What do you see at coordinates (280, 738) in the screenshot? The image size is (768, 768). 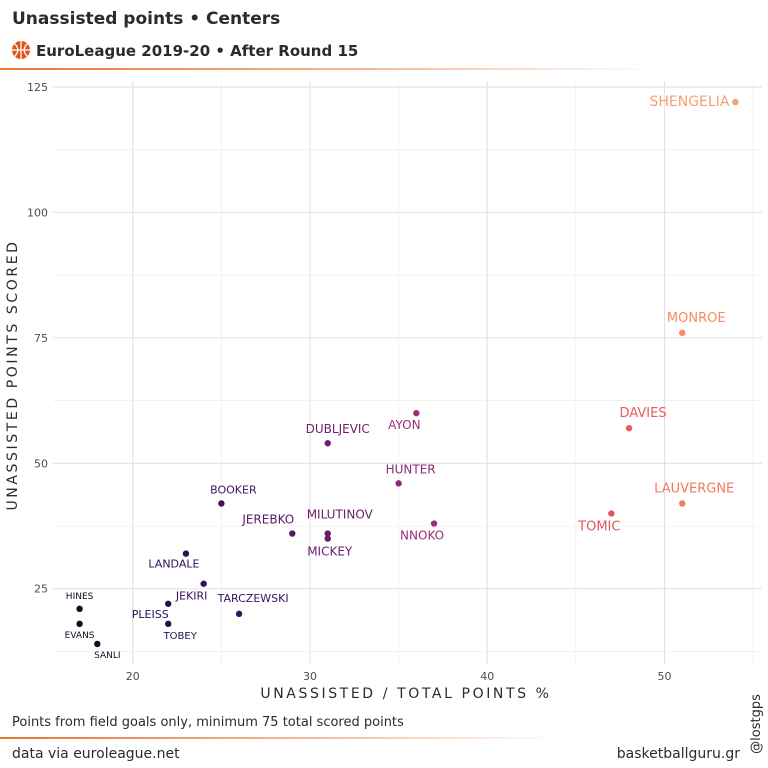 I see `footer-divider` at bounding box center [280, 738].